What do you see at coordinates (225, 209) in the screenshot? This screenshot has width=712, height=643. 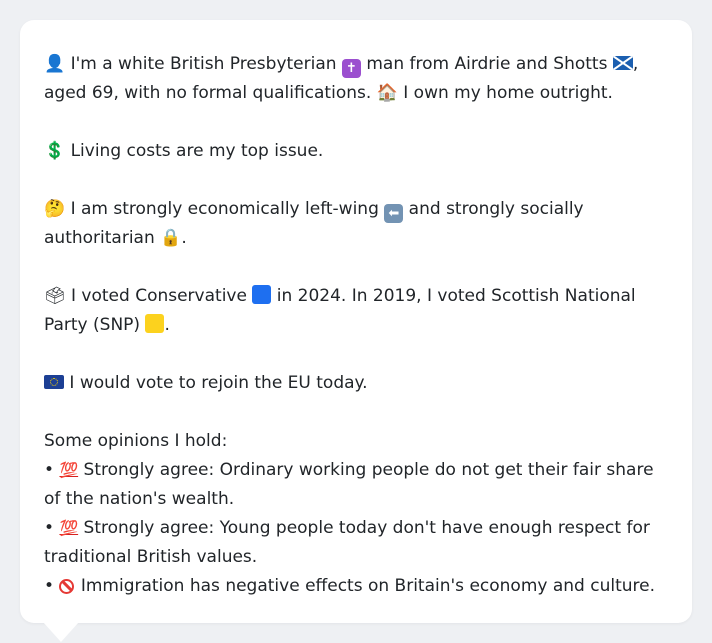 I see `ideology-text-a: I am strongly economically left-wing` at bounding box center [225, 209].